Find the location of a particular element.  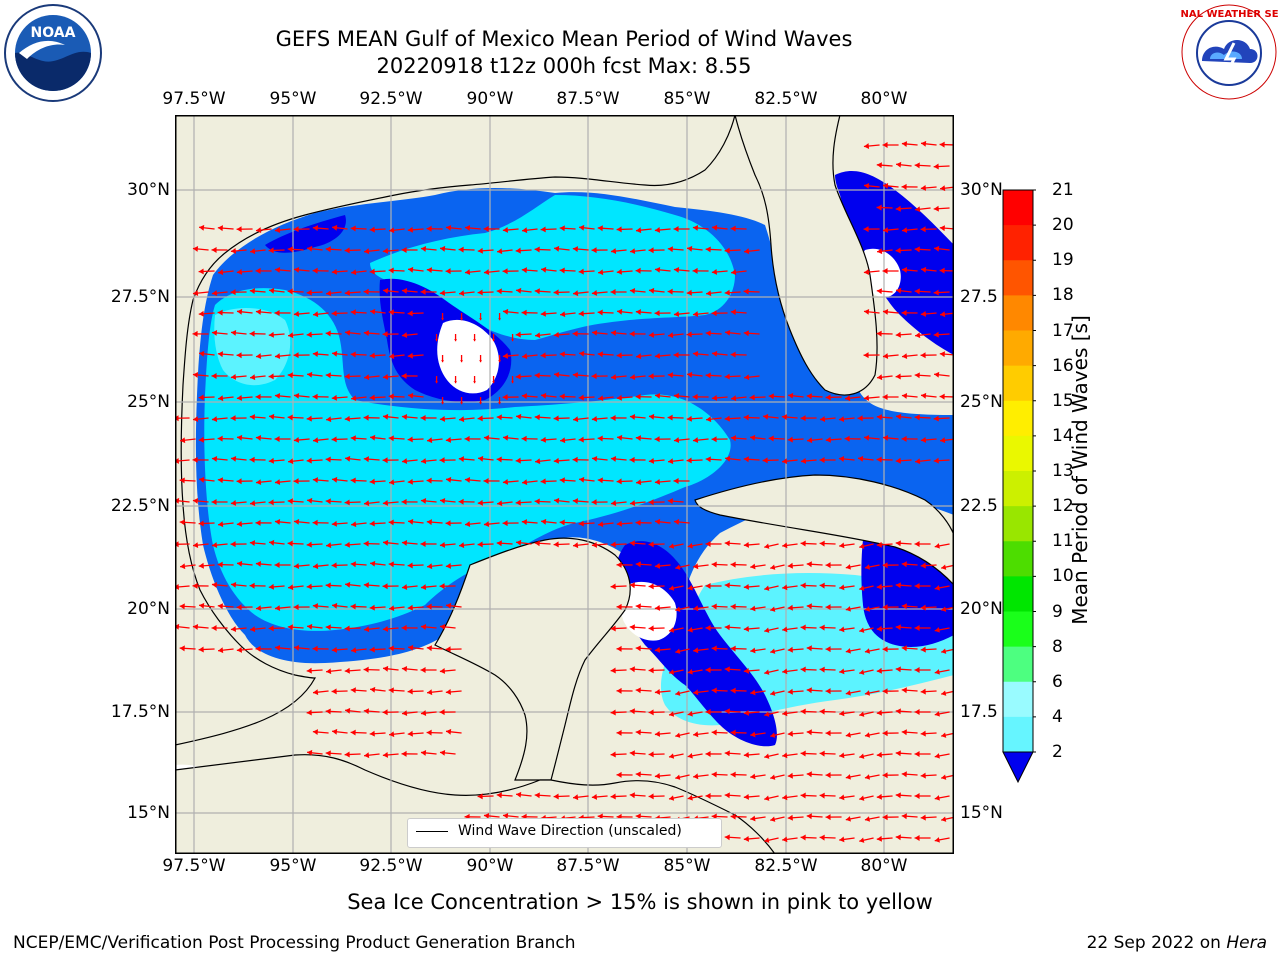

colorbar-segment is located at coordinates (1018, 453).